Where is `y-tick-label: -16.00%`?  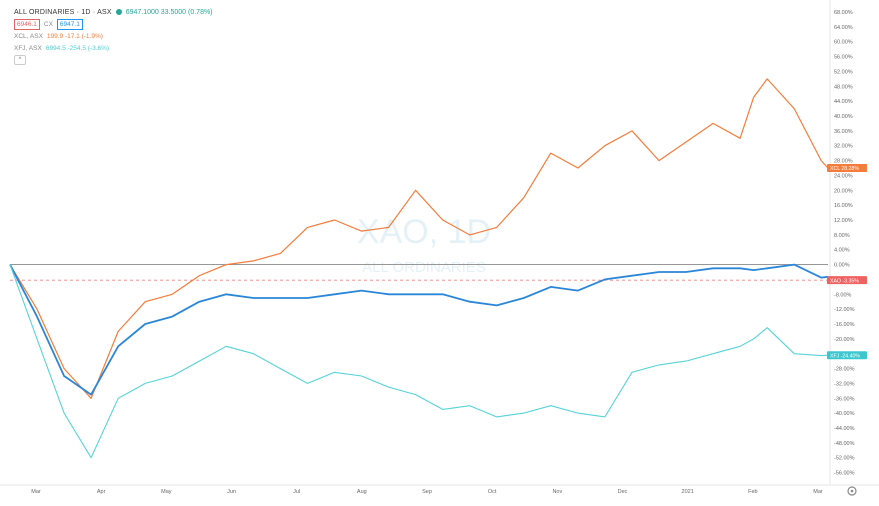 y-tick-label: -16.00% is located at coordinates (844, 325).